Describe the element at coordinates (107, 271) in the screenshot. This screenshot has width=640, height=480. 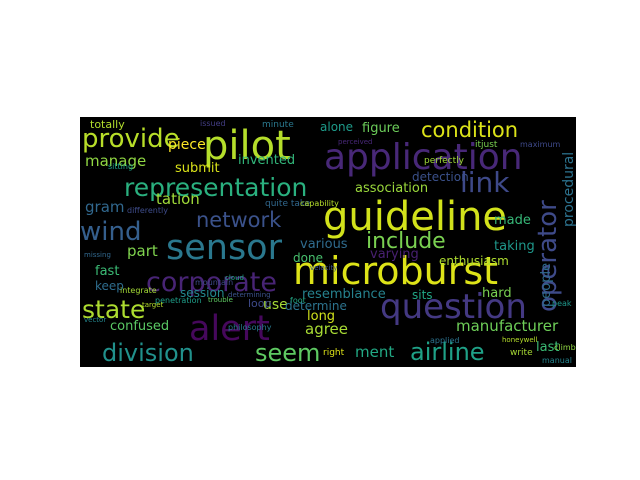
I see `word: fast` at that location.